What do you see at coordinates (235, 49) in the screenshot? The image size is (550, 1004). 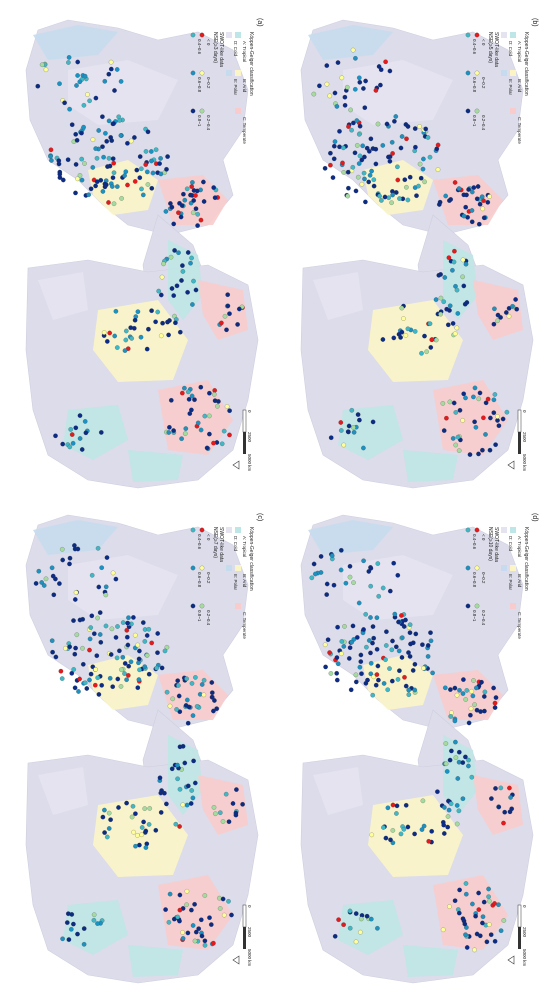 I see `koppen-label: D: Cold` at bounding box center [235, 49].